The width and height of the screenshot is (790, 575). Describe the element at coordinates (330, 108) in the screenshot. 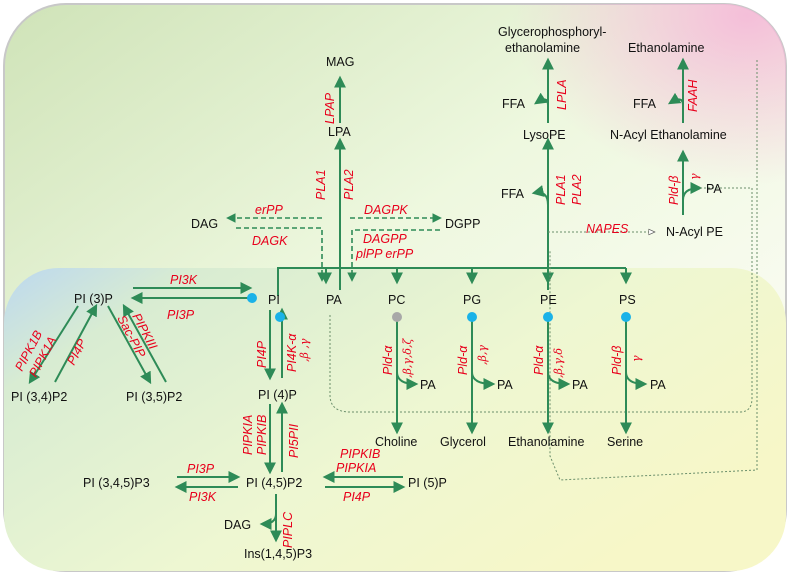

I see `enzyme-lpap: LPAP` at that location.